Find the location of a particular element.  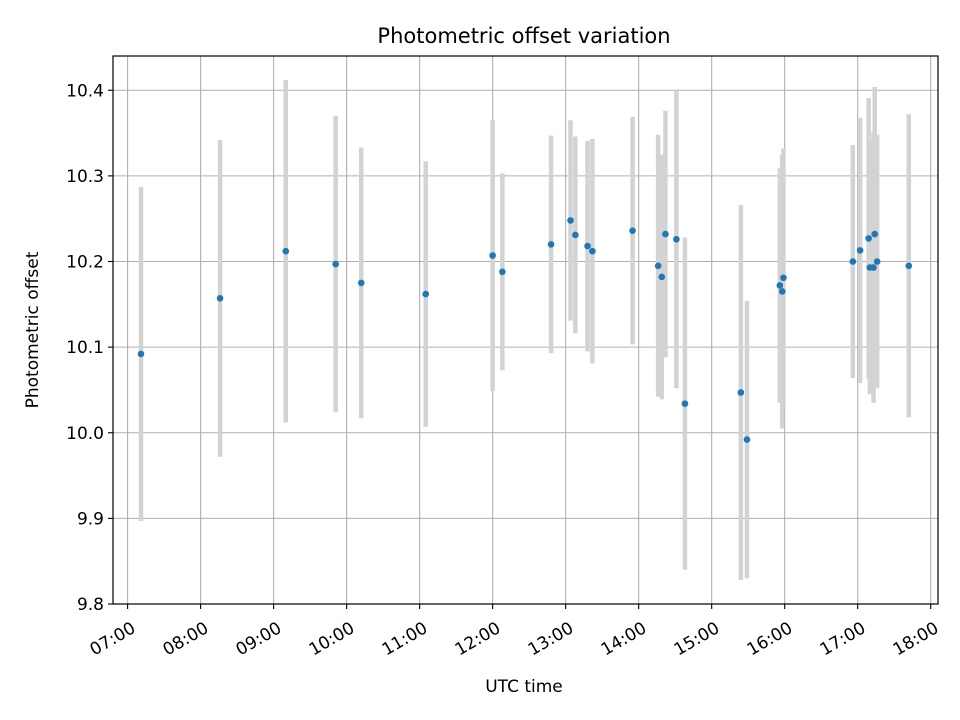

y-tick-label: 10.1 is located at coordinates (85, 348).